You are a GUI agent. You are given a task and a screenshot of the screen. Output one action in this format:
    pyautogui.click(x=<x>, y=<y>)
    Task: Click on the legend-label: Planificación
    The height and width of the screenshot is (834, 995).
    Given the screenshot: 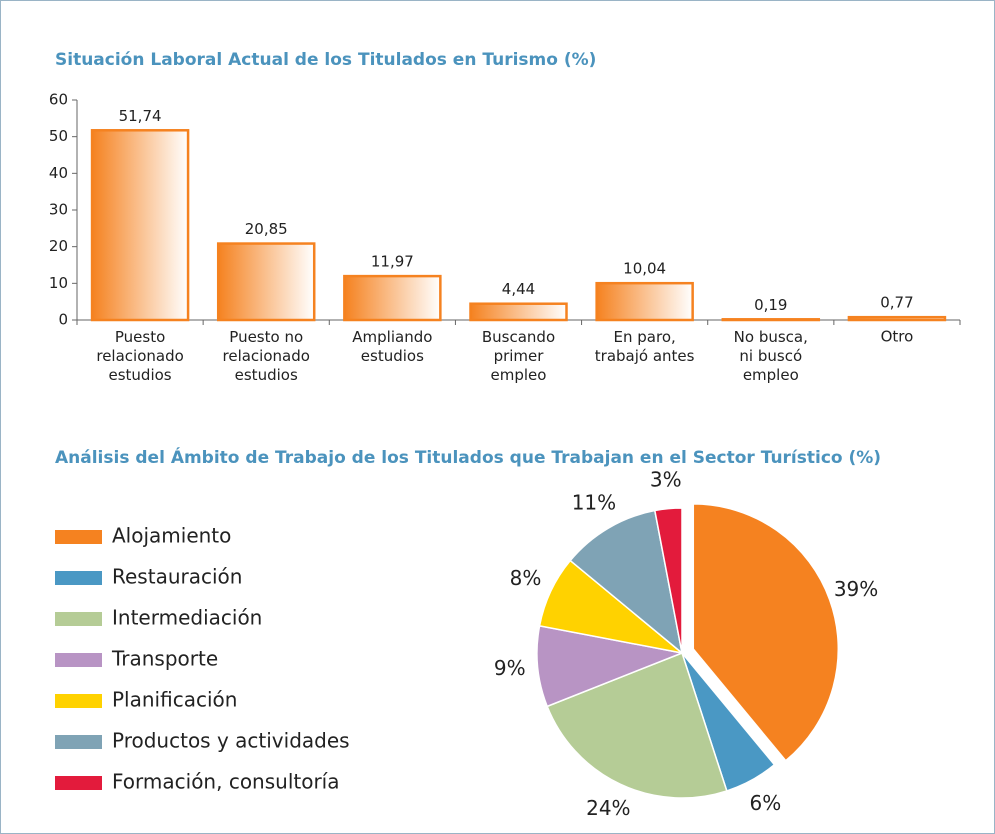 What is the action you would take?
    pyautogui.click(x=174, y=700)
    